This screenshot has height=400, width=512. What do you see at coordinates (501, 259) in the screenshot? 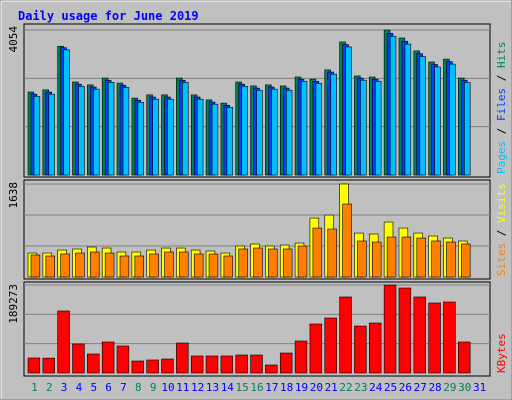
I see `legend-entry: Sites` at bounding box center [501, 259].